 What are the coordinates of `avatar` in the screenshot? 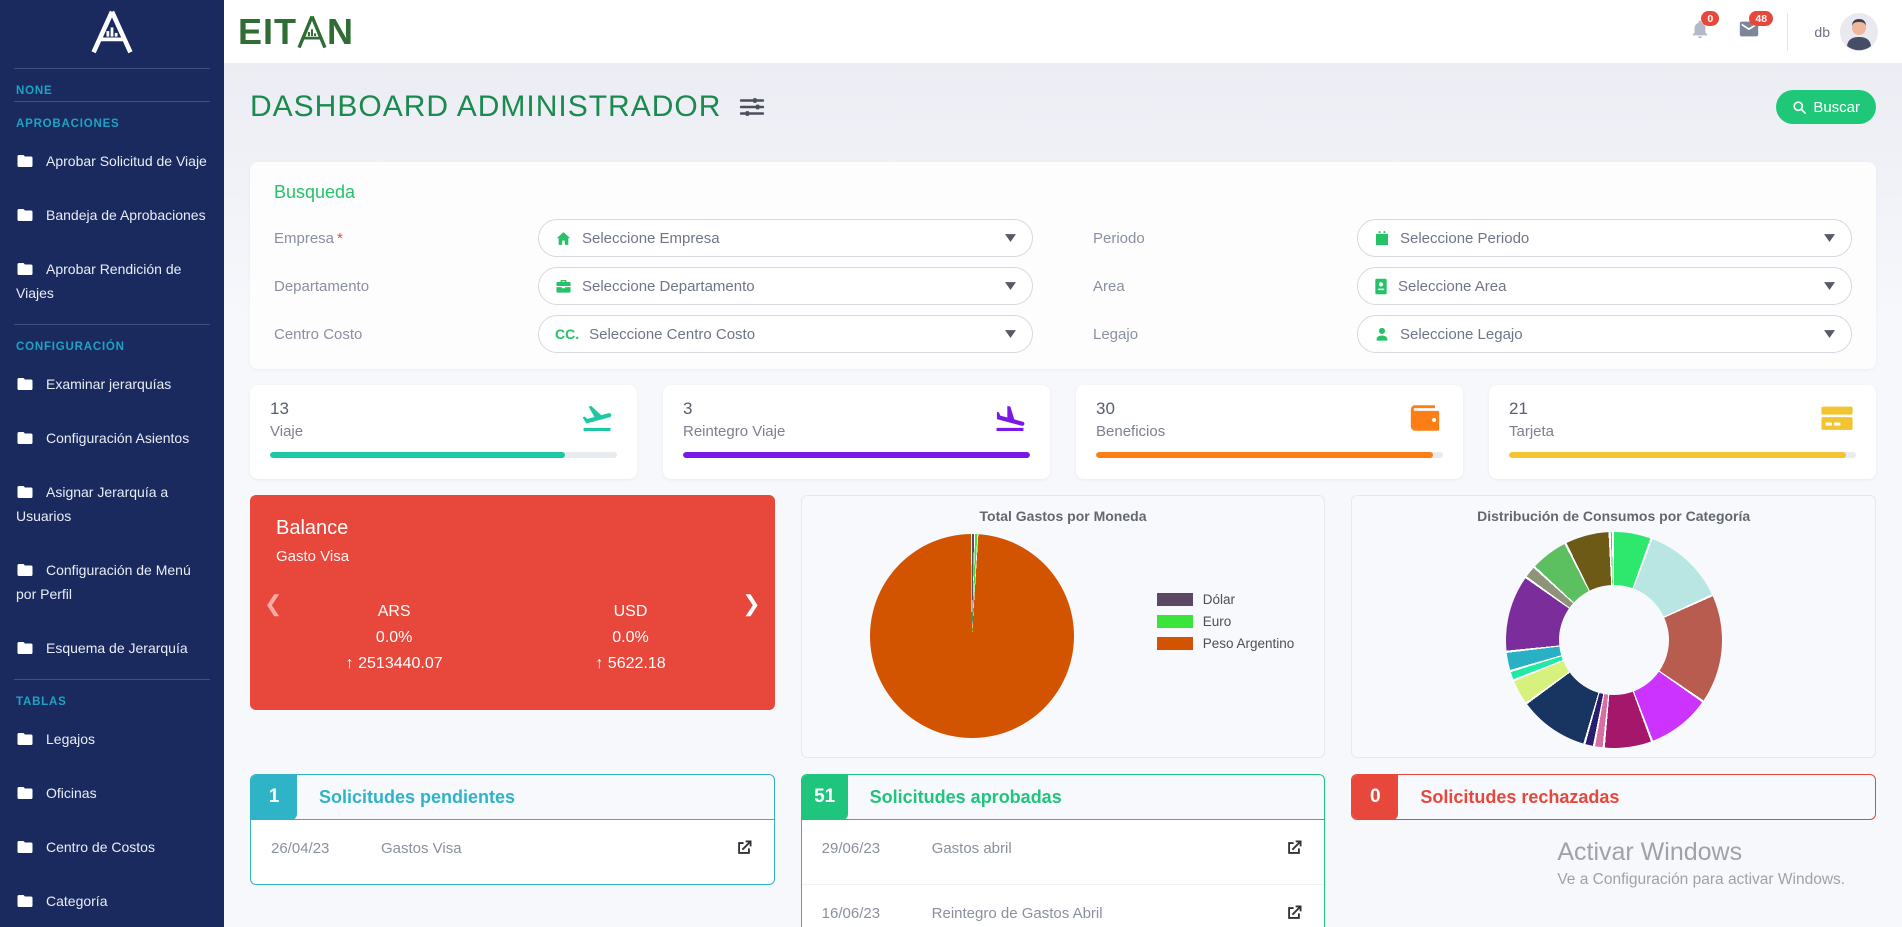 It's located at (1859, 31).